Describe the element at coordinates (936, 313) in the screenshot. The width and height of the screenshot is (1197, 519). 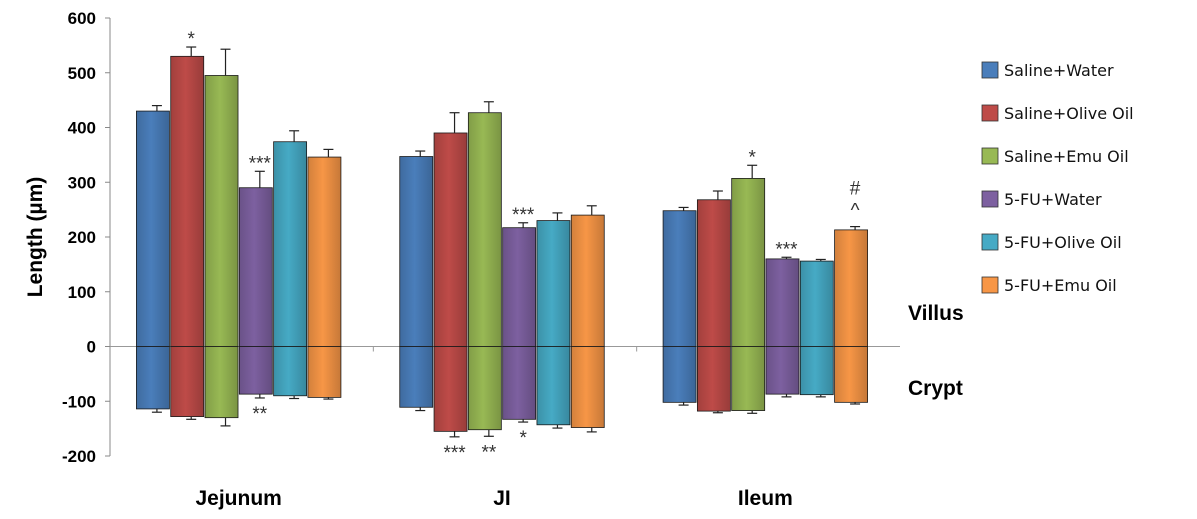
I see `villus-label: Villus` at that location.